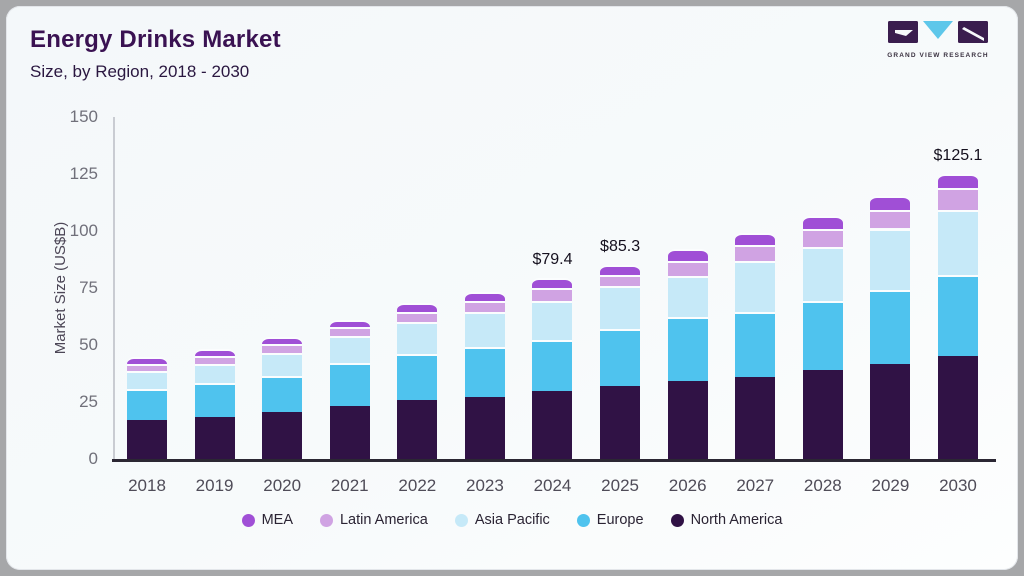 The width and height of the screenshot is (1024, 576). What do you see at coordinates (620, 485) in the screenshot?
I see `x-tick-label-2025: 2025` at bounding box center [620, 485].